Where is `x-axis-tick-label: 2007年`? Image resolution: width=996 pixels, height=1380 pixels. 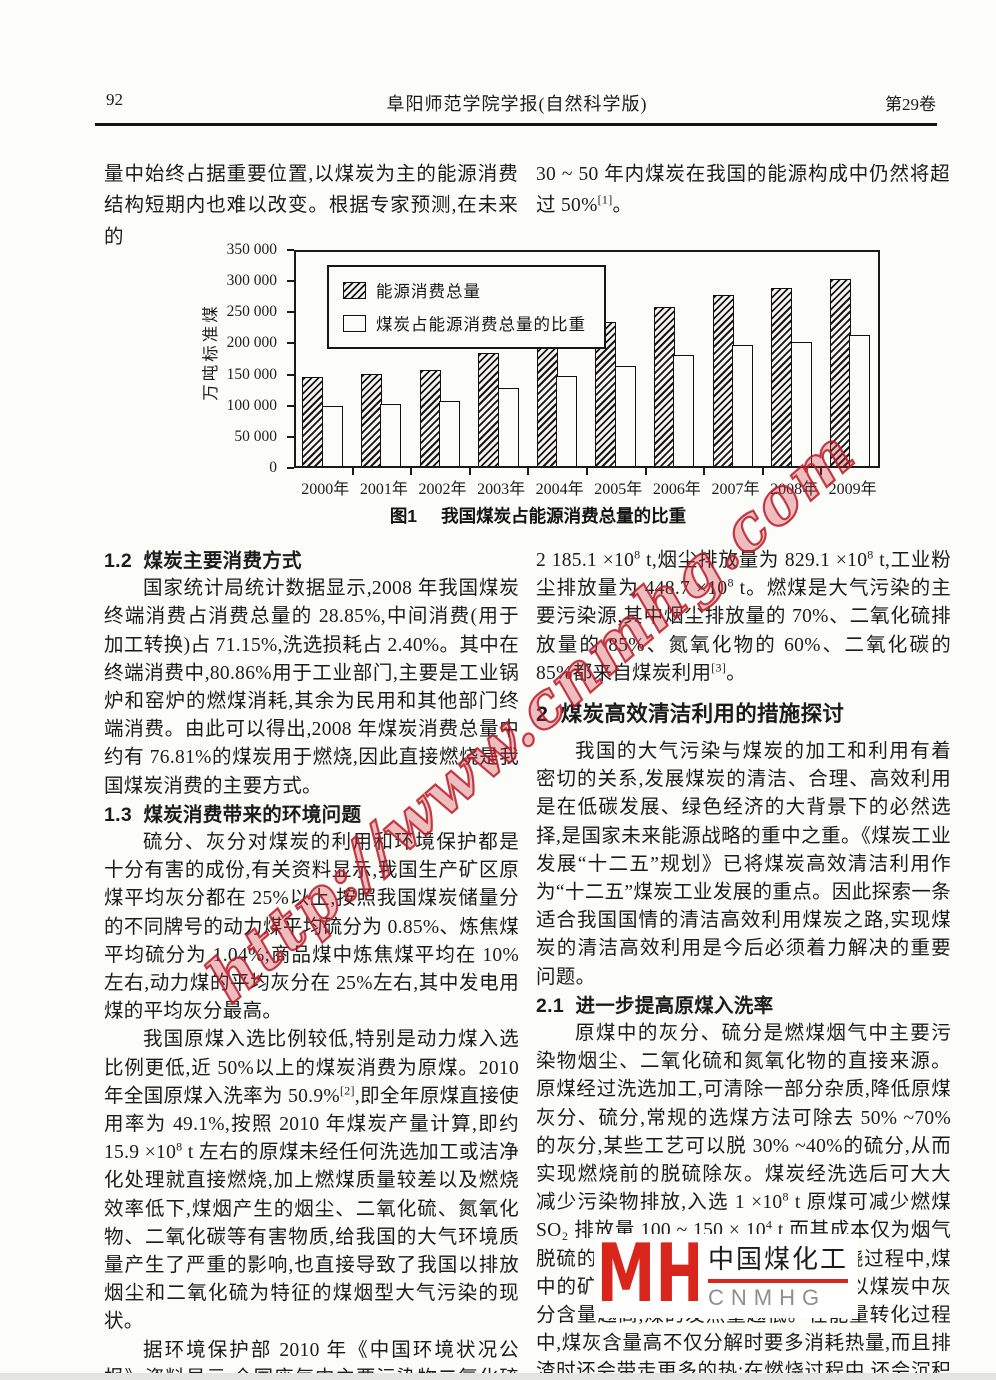 x-axis-tick-label: 2007年 is located at coordinates (735, 489).